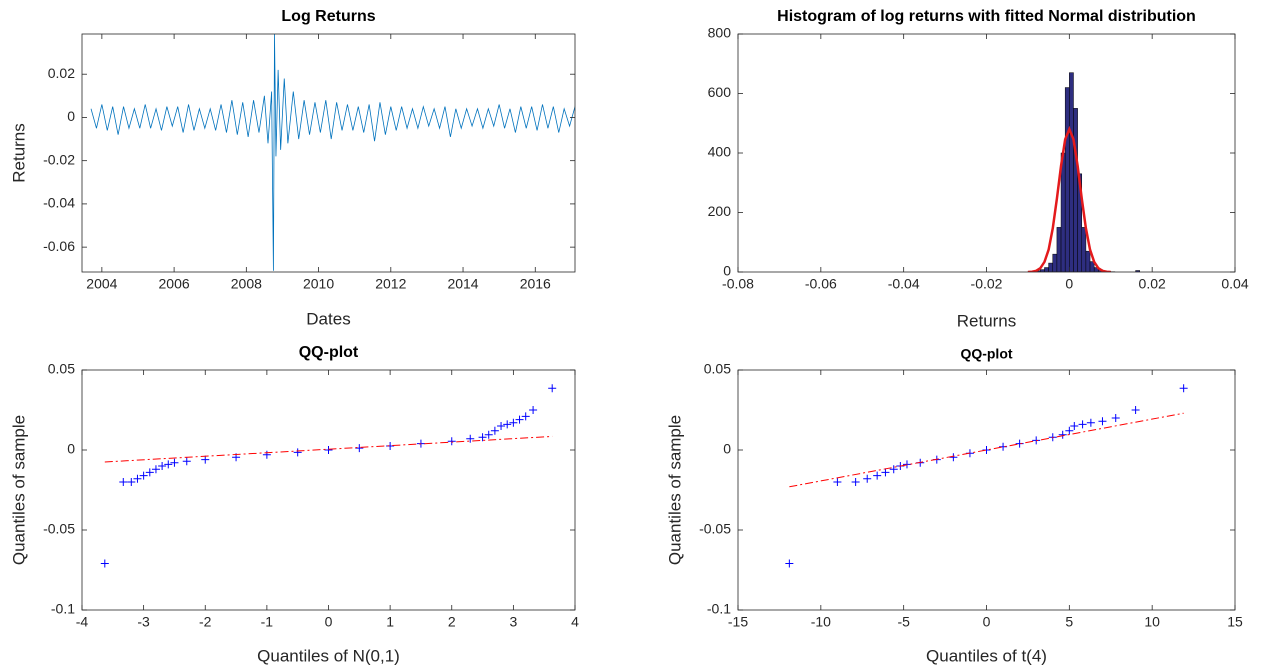 This screenshot has width=1266, height=671. I want to click on x-tick-label: -5, so click(903, 622).